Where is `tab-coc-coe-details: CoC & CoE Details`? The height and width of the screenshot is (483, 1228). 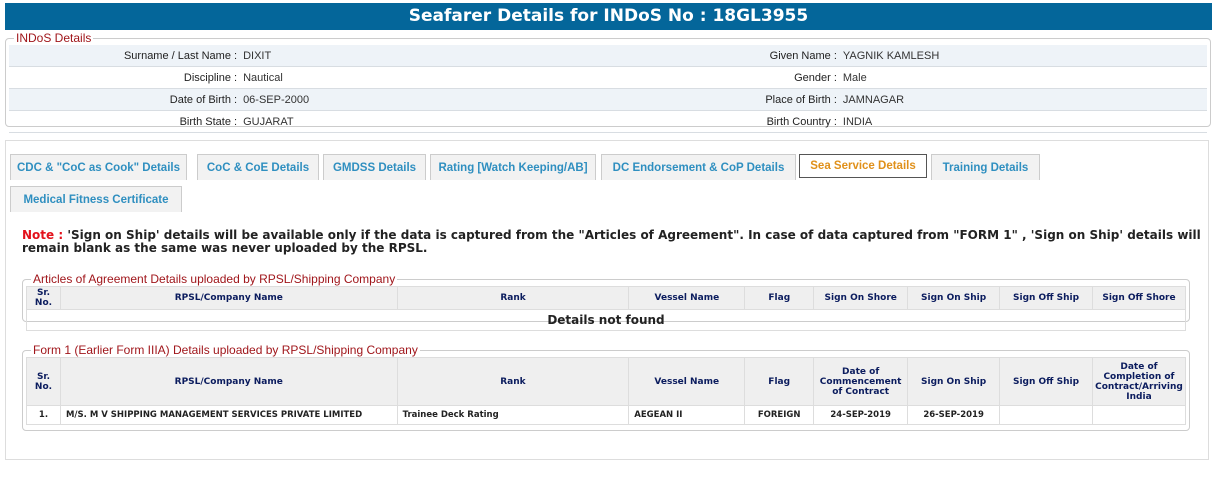
tab-coc-coe-details: CoC & CoE Details is located at coordinates (258, 167).